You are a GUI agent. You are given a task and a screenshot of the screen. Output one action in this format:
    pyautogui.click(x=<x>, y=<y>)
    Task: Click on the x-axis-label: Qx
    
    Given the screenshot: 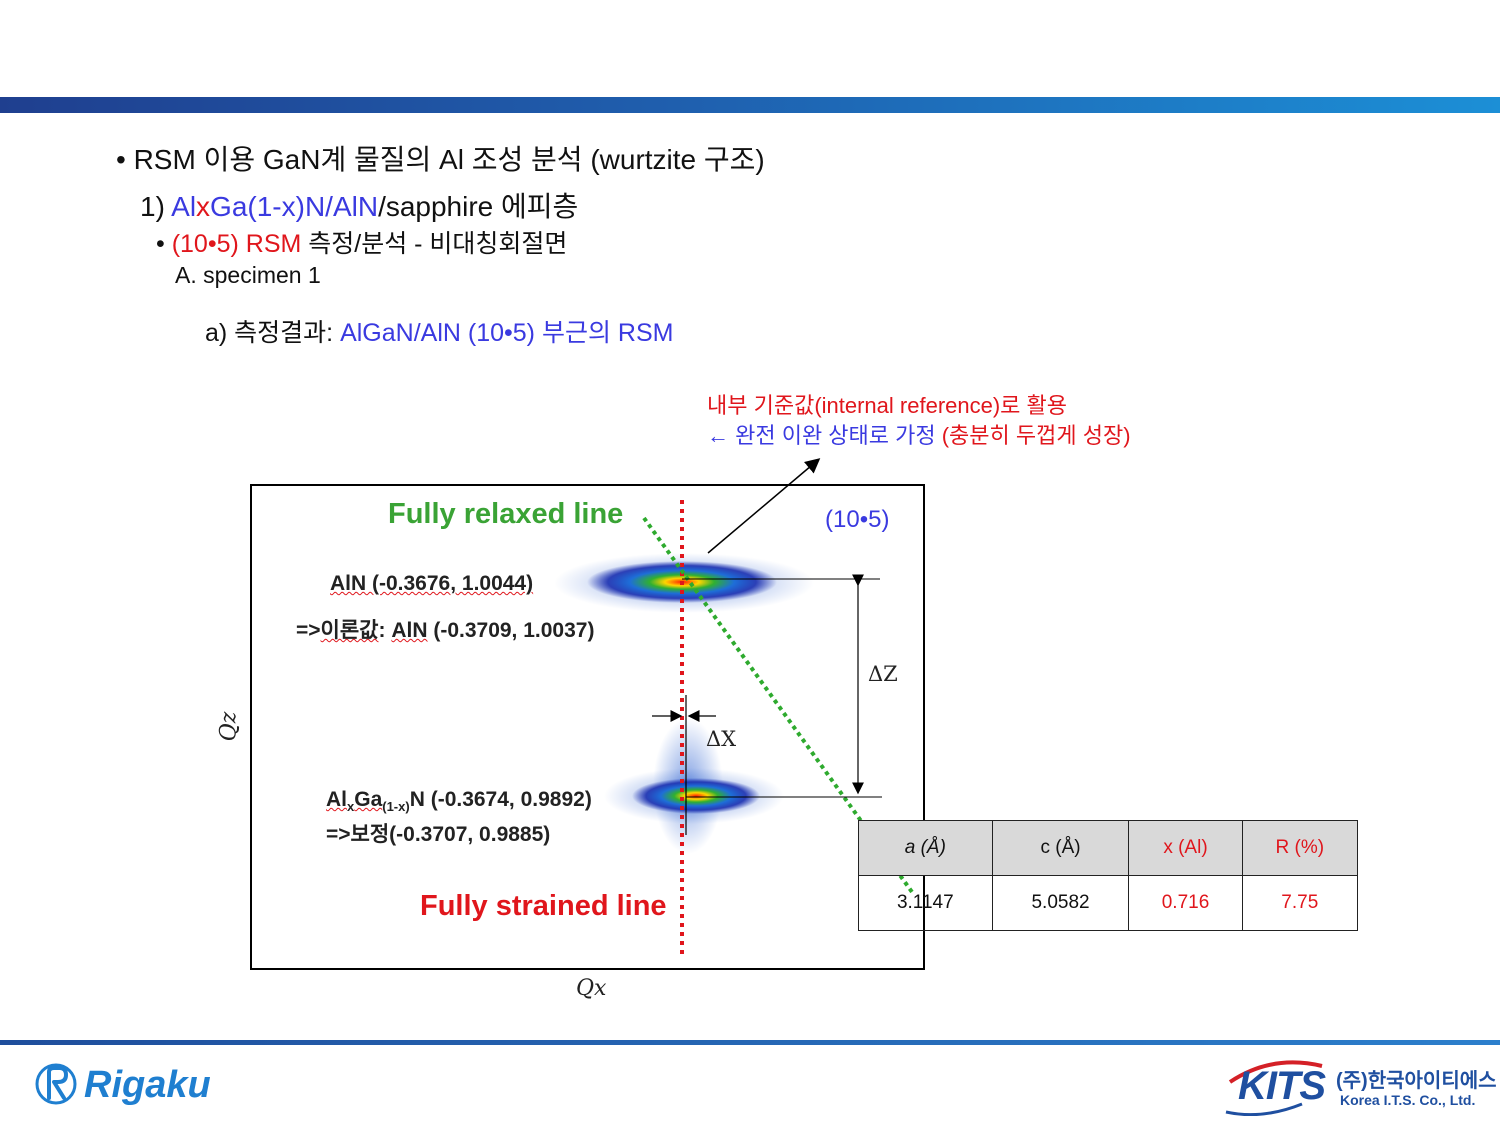 What is the action you would take?
    pyautogui.click(x=591, y=988)
    